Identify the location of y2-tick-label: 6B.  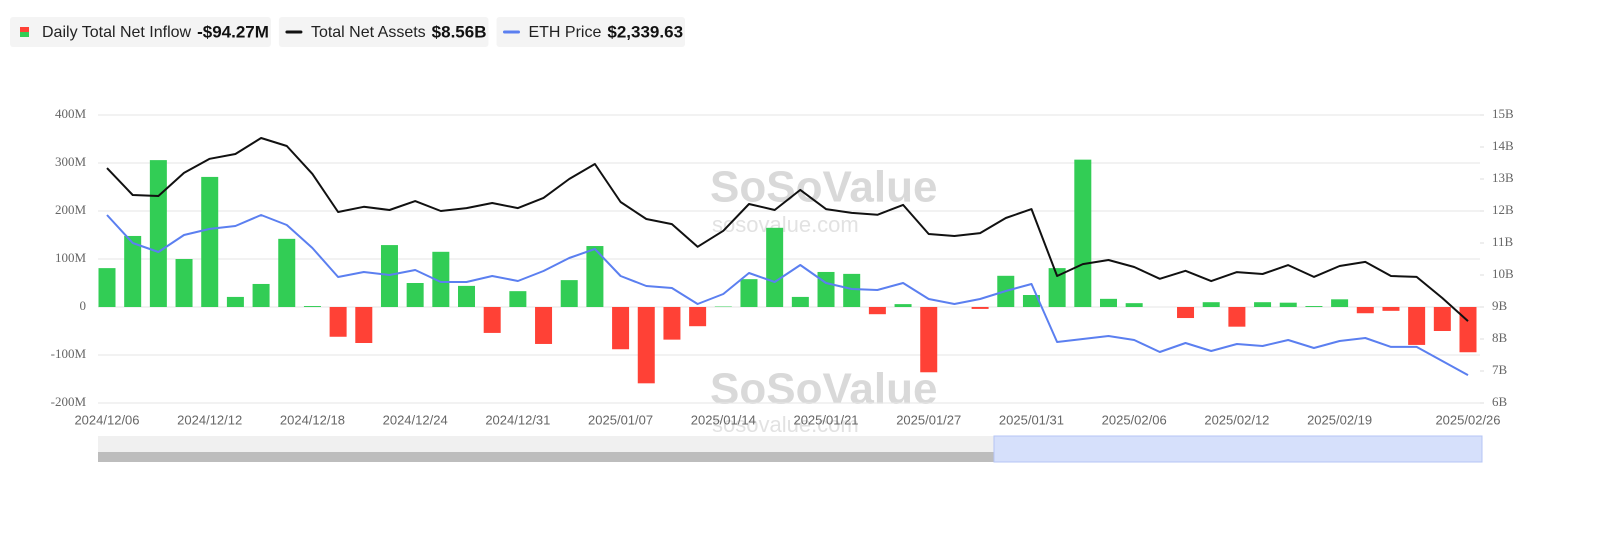
(1500, 401).